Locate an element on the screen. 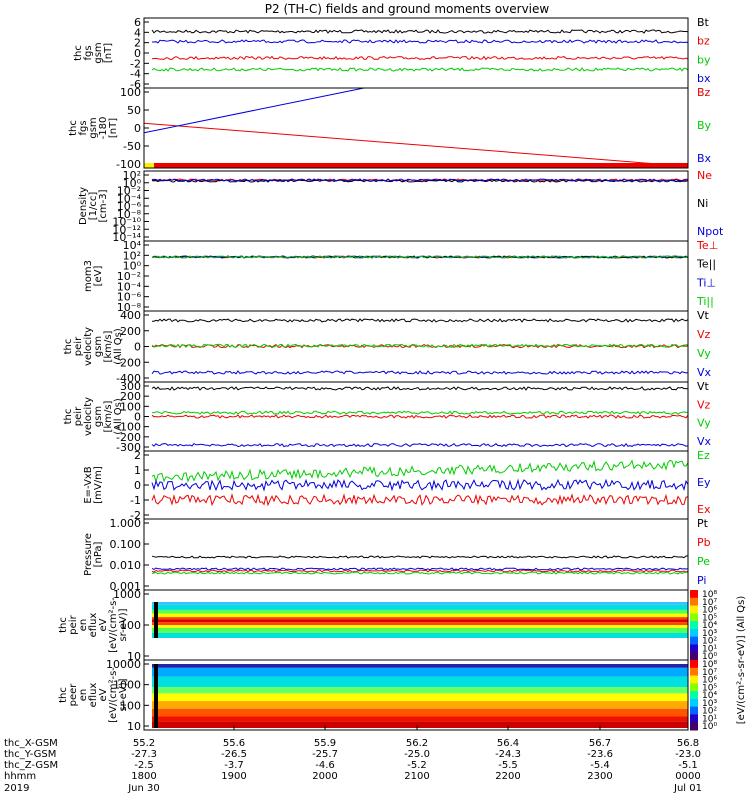  legend-entry: Vy is located at coordinates (704, 353).